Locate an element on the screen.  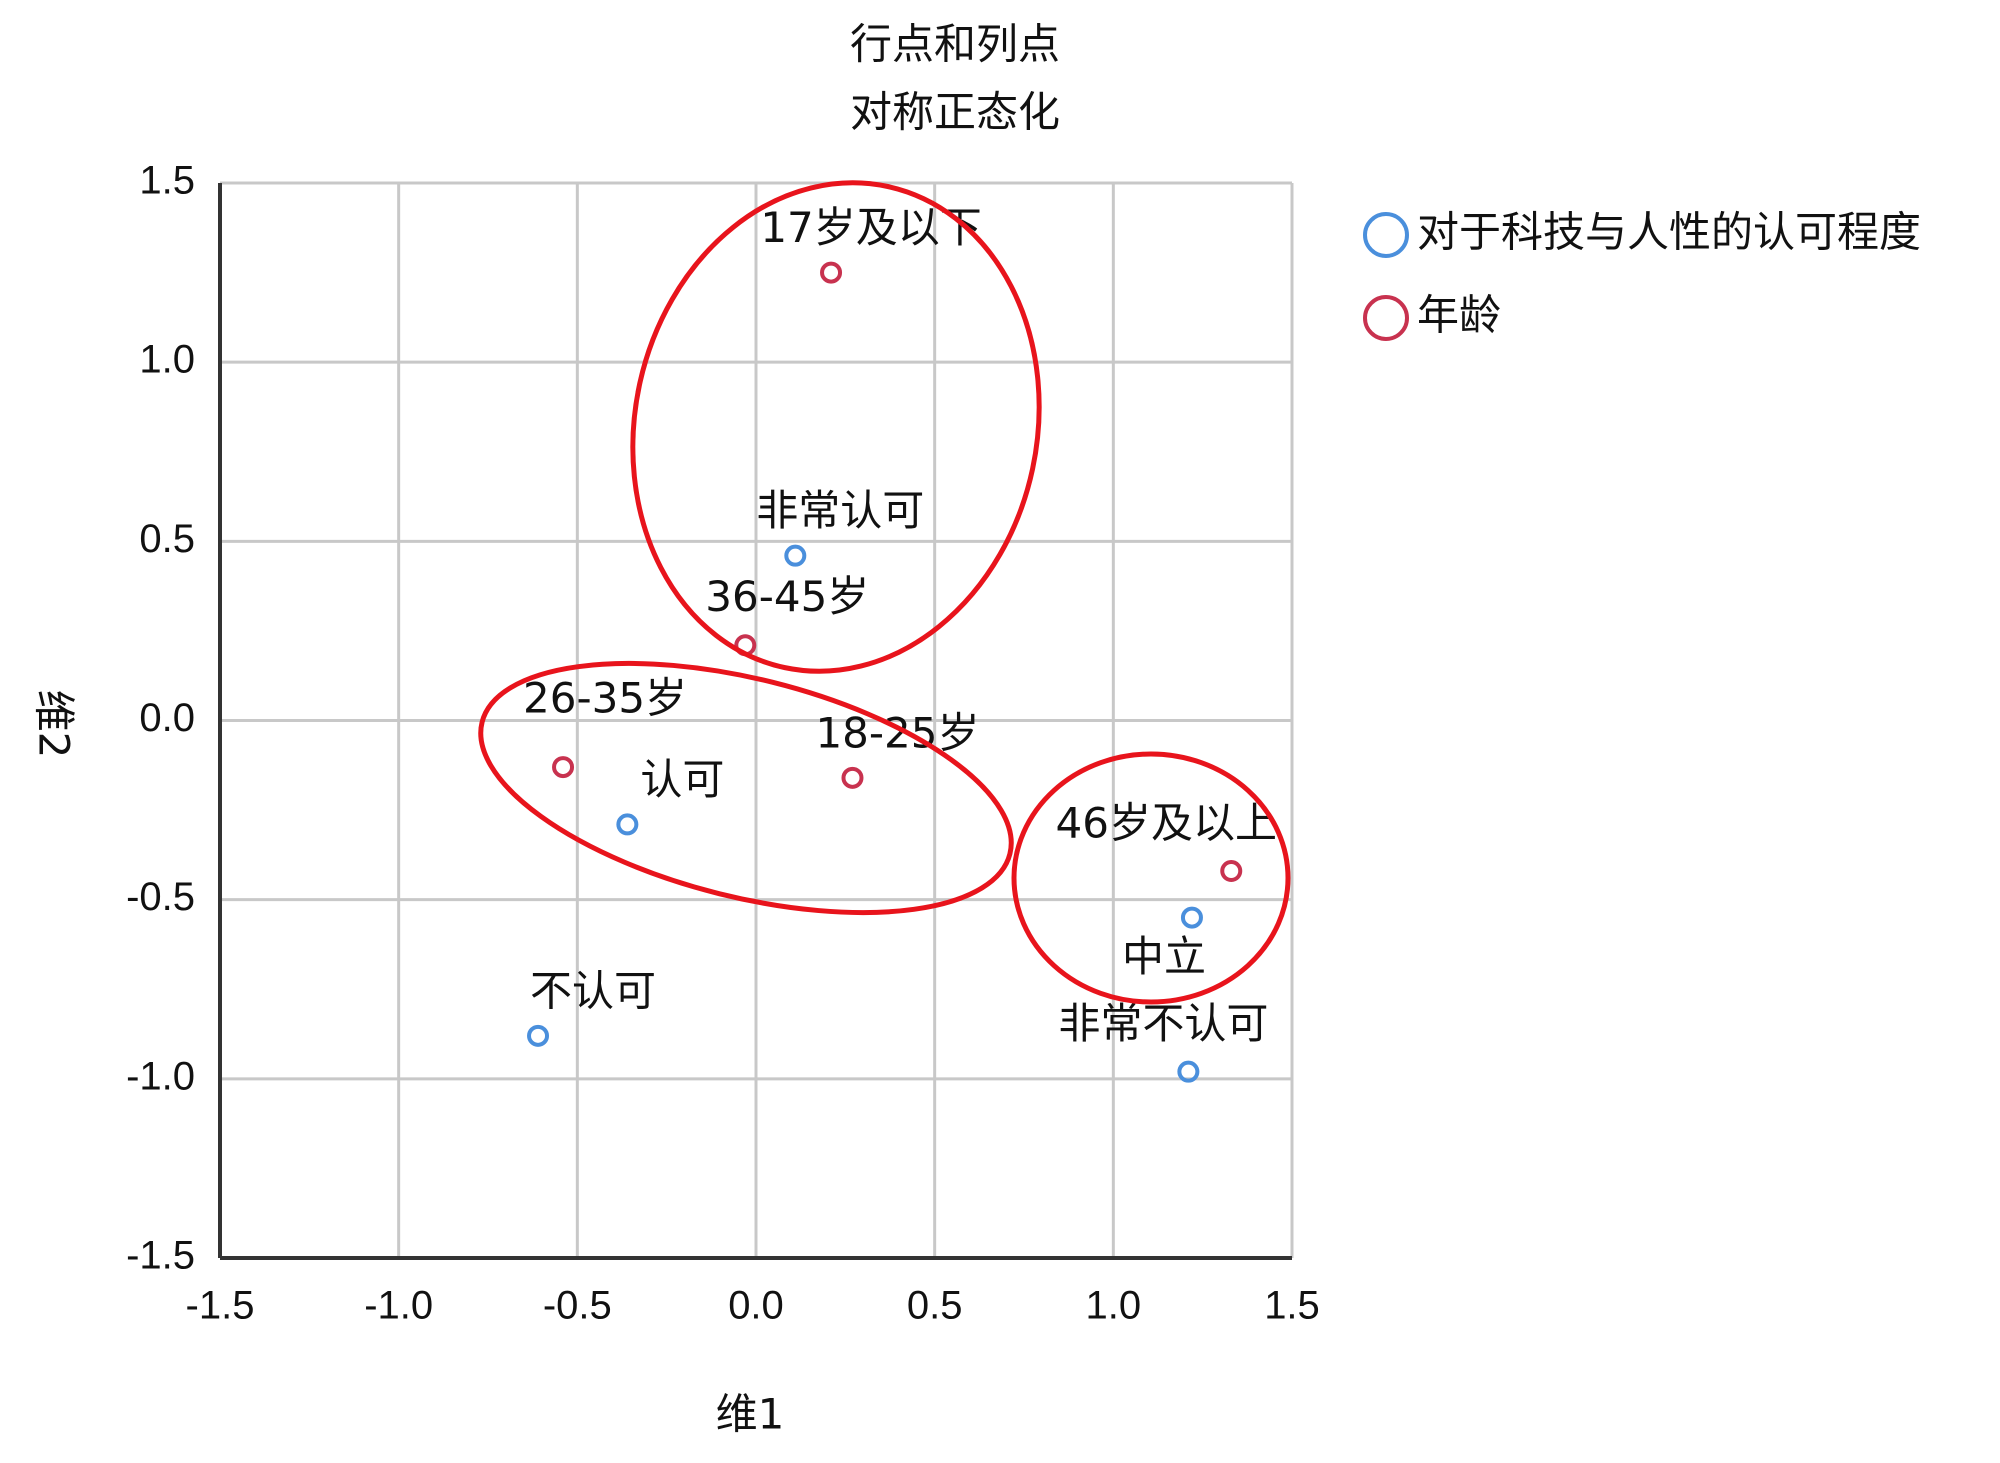
x-axis-label: 维1 is located at coordinates (750, 1414).